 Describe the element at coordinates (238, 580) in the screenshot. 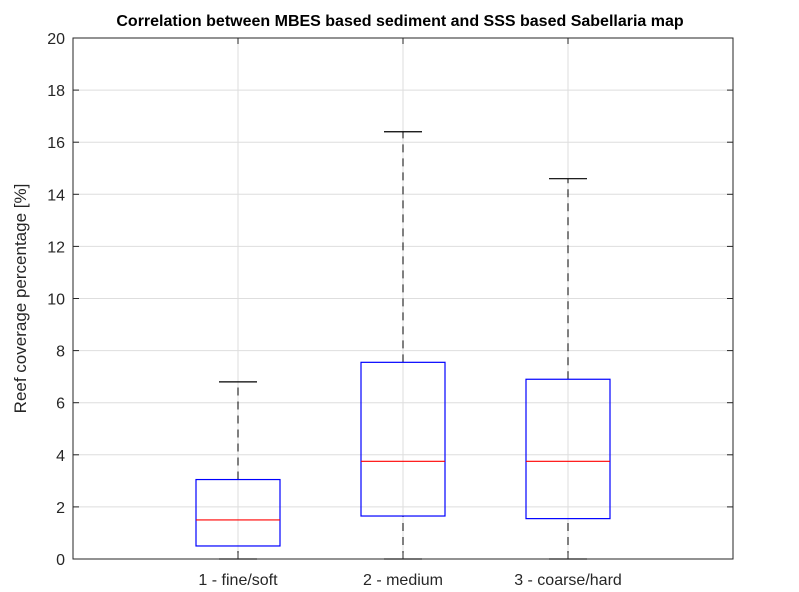

I see `x-tick-label: 1 - fine/soft` at that location.